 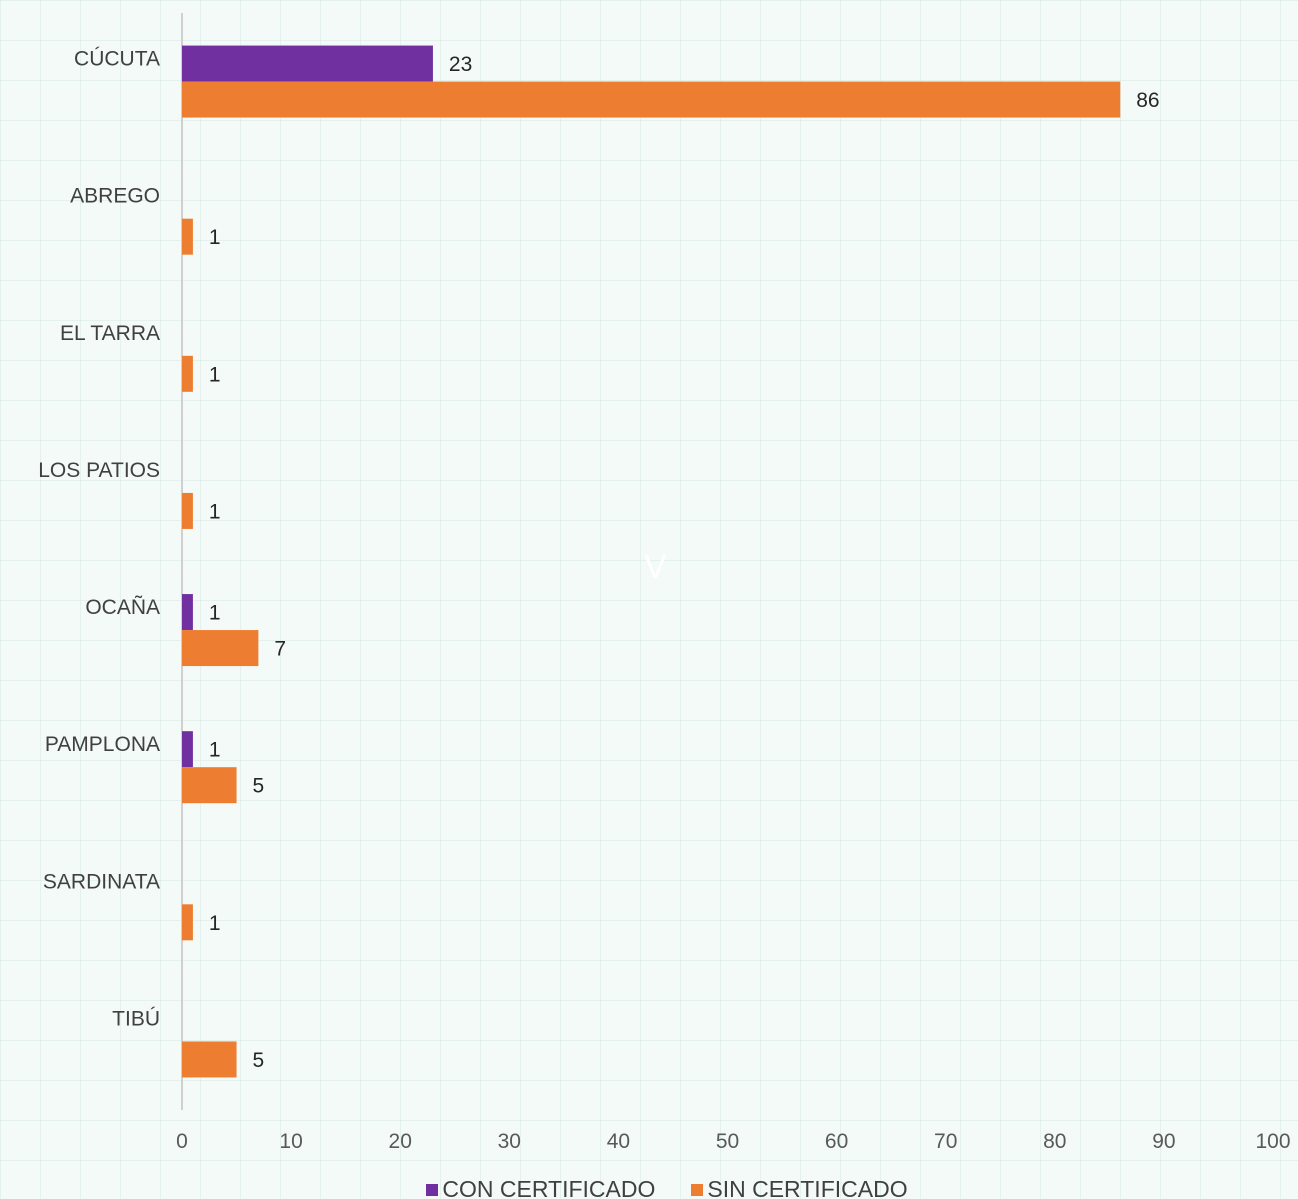 I want to click on category-label-abrego: ABREGO, so click(x=115, y=196).